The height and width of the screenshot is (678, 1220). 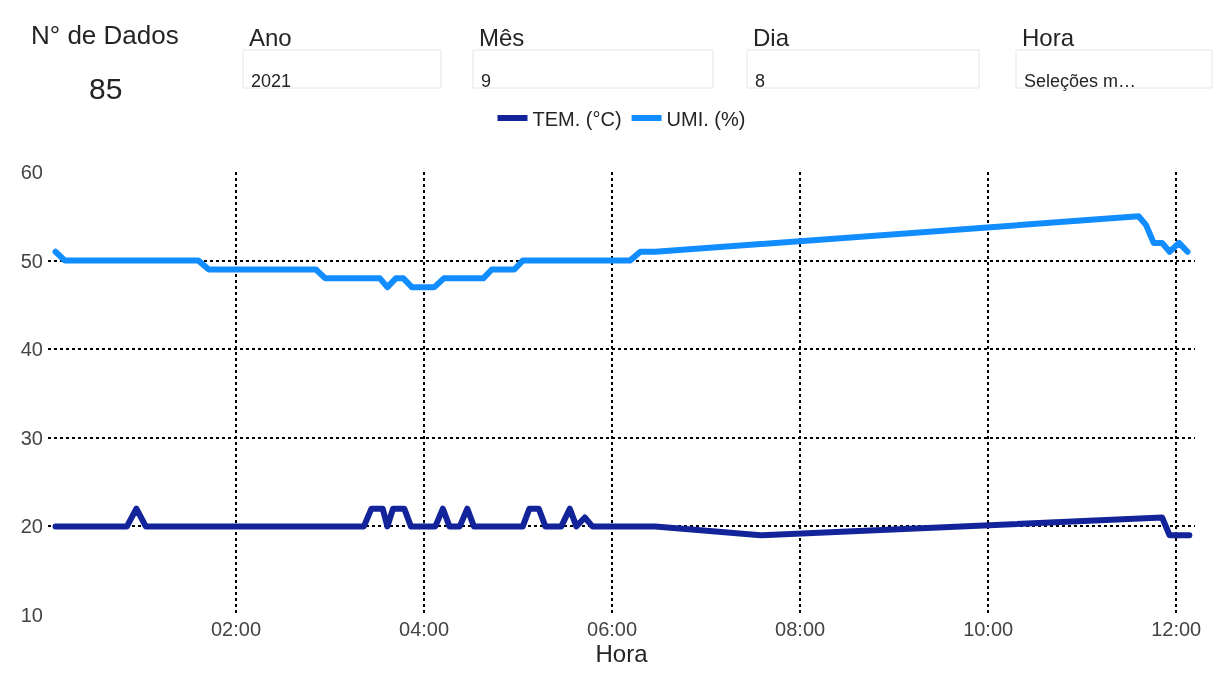 I want to click on x-tick-label: 06:00, so click(x=612, y=629).